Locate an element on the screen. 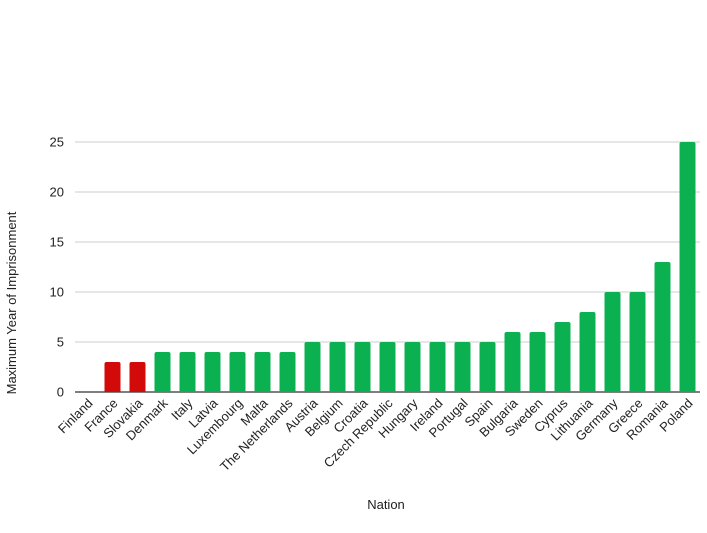  bar-romania is located at coordinates (662, 327).